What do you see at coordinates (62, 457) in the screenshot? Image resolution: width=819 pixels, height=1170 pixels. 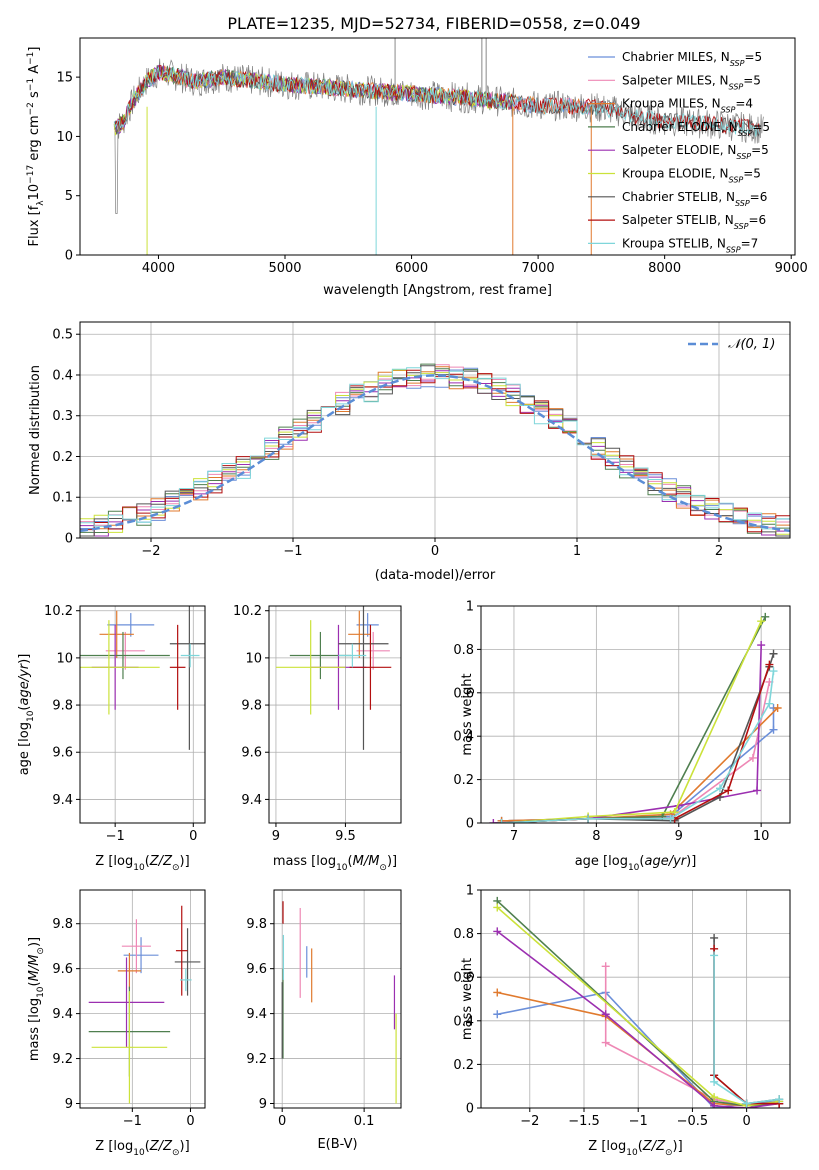 I see `y-tick-label: 0.2` at bounding box center [62, 457].